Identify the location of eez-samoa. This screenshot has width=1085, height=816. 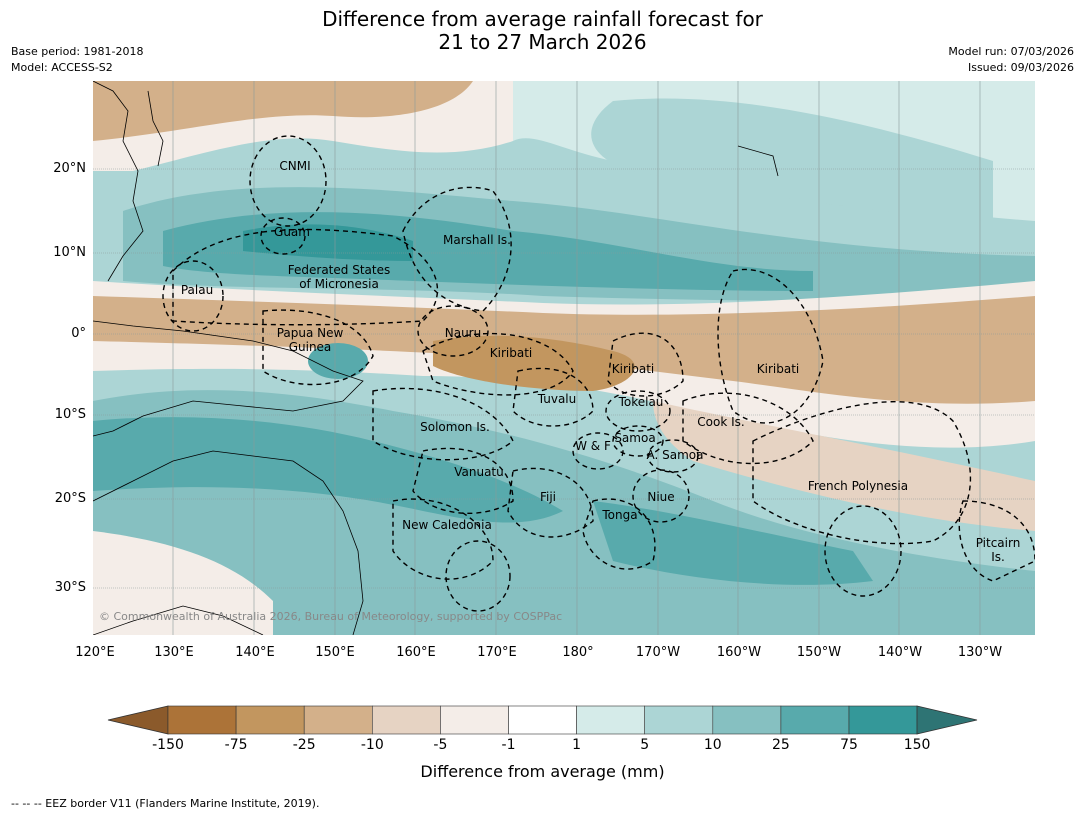
(638, 441).